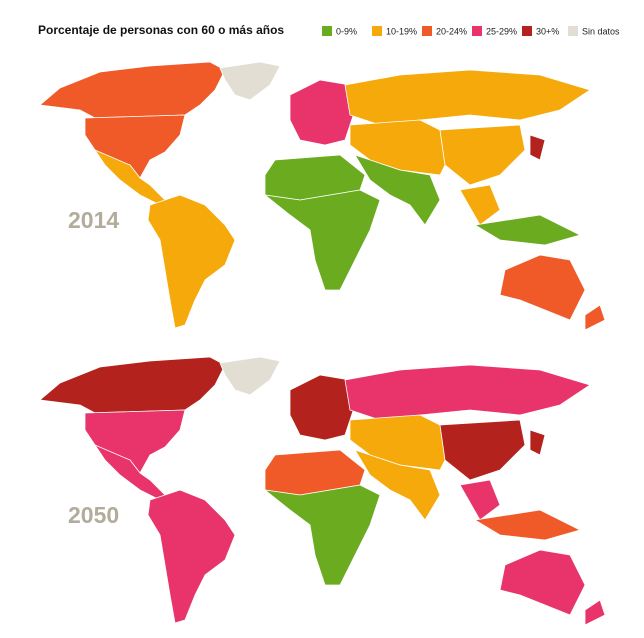  Describe the element at coordinates (601, 31) in the screenshot. I see `legend-label: Sin datos` at that location.